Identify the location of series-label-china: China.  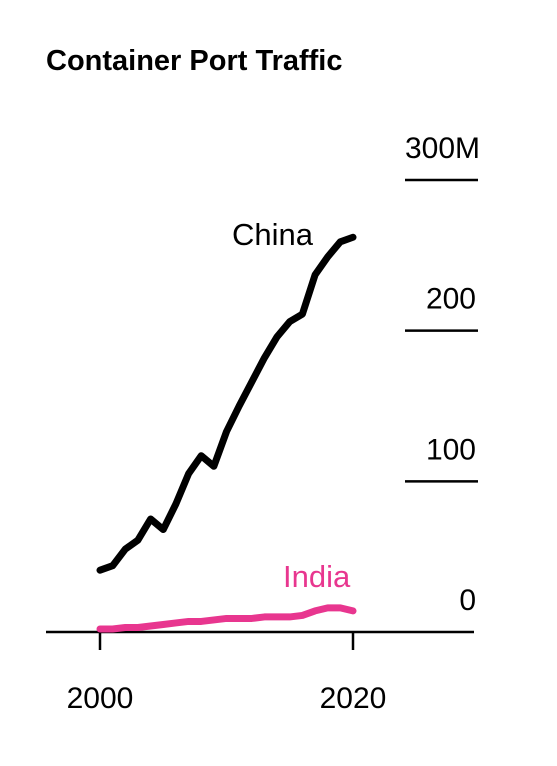
(273, 234).